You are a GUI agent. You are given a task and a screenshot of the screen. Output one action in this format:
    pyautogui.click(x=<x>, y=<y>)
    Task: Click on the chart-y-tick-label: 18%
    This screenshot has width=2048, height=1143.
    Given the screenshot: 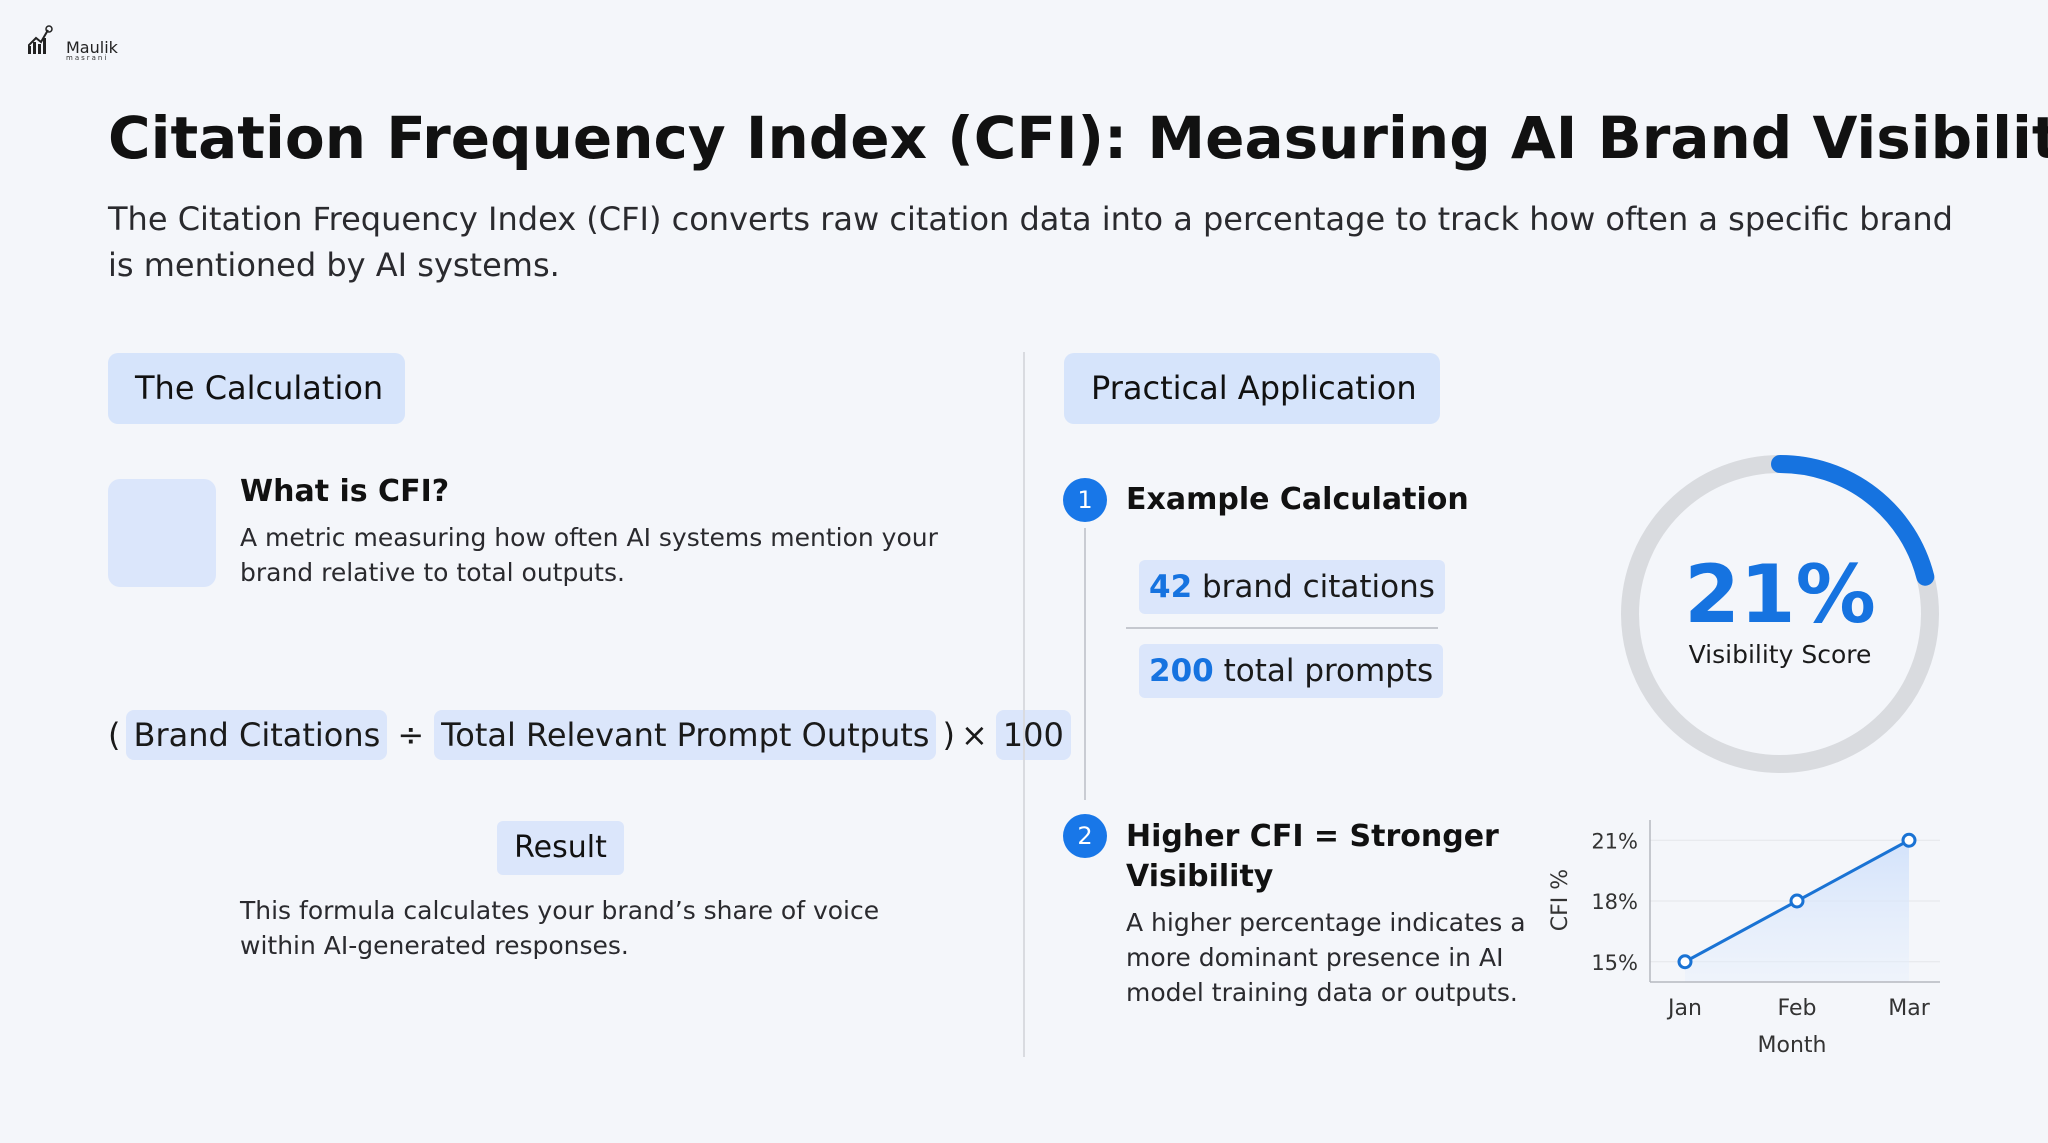 What is the action you would take?
    pyautogui.click(x=1614, y=902)
    